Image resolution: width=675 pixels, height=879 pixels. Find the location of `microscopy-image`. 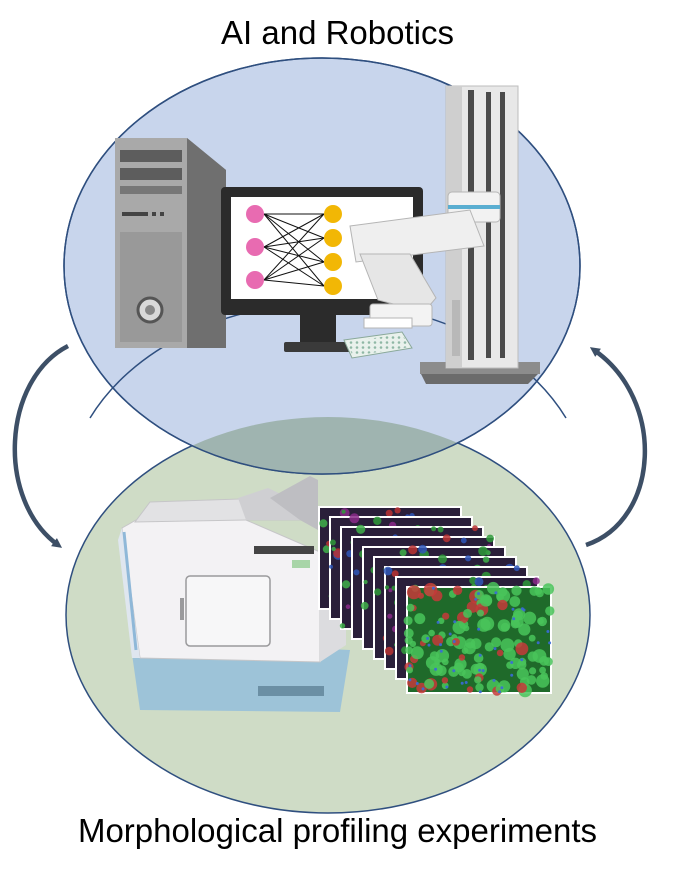

microscopy-image is located at coordinates (479, 639).